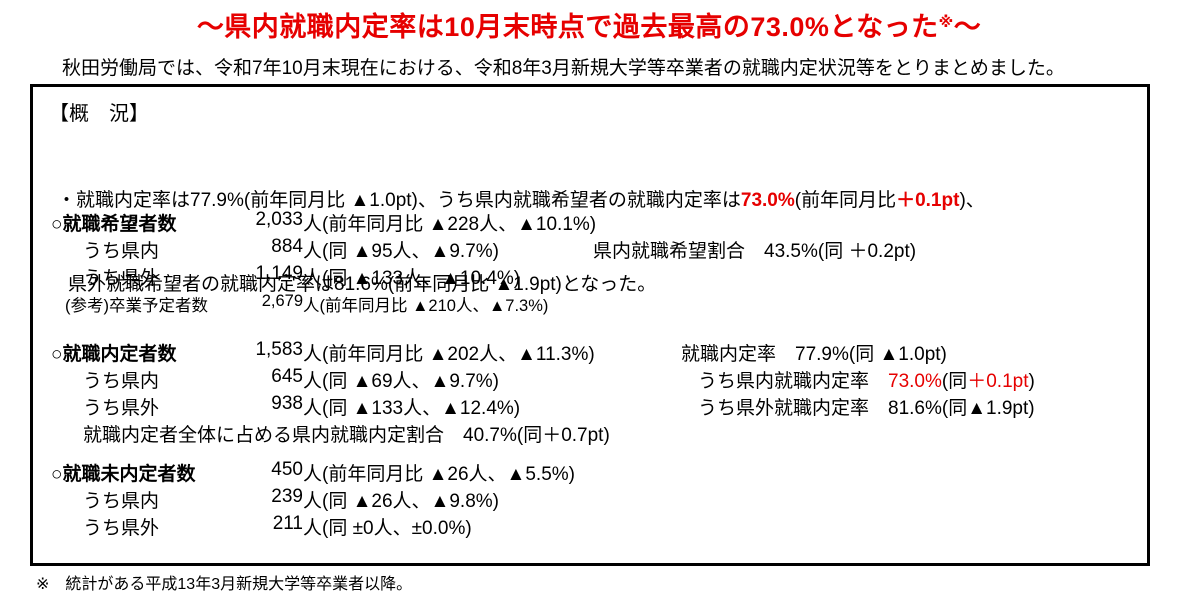 The image size is (1178, 597). What do you see at coordinates (279, 273) in the screenshot?
I see `applicants-outstate-count: 1,149` at bounding box center [279, 273].